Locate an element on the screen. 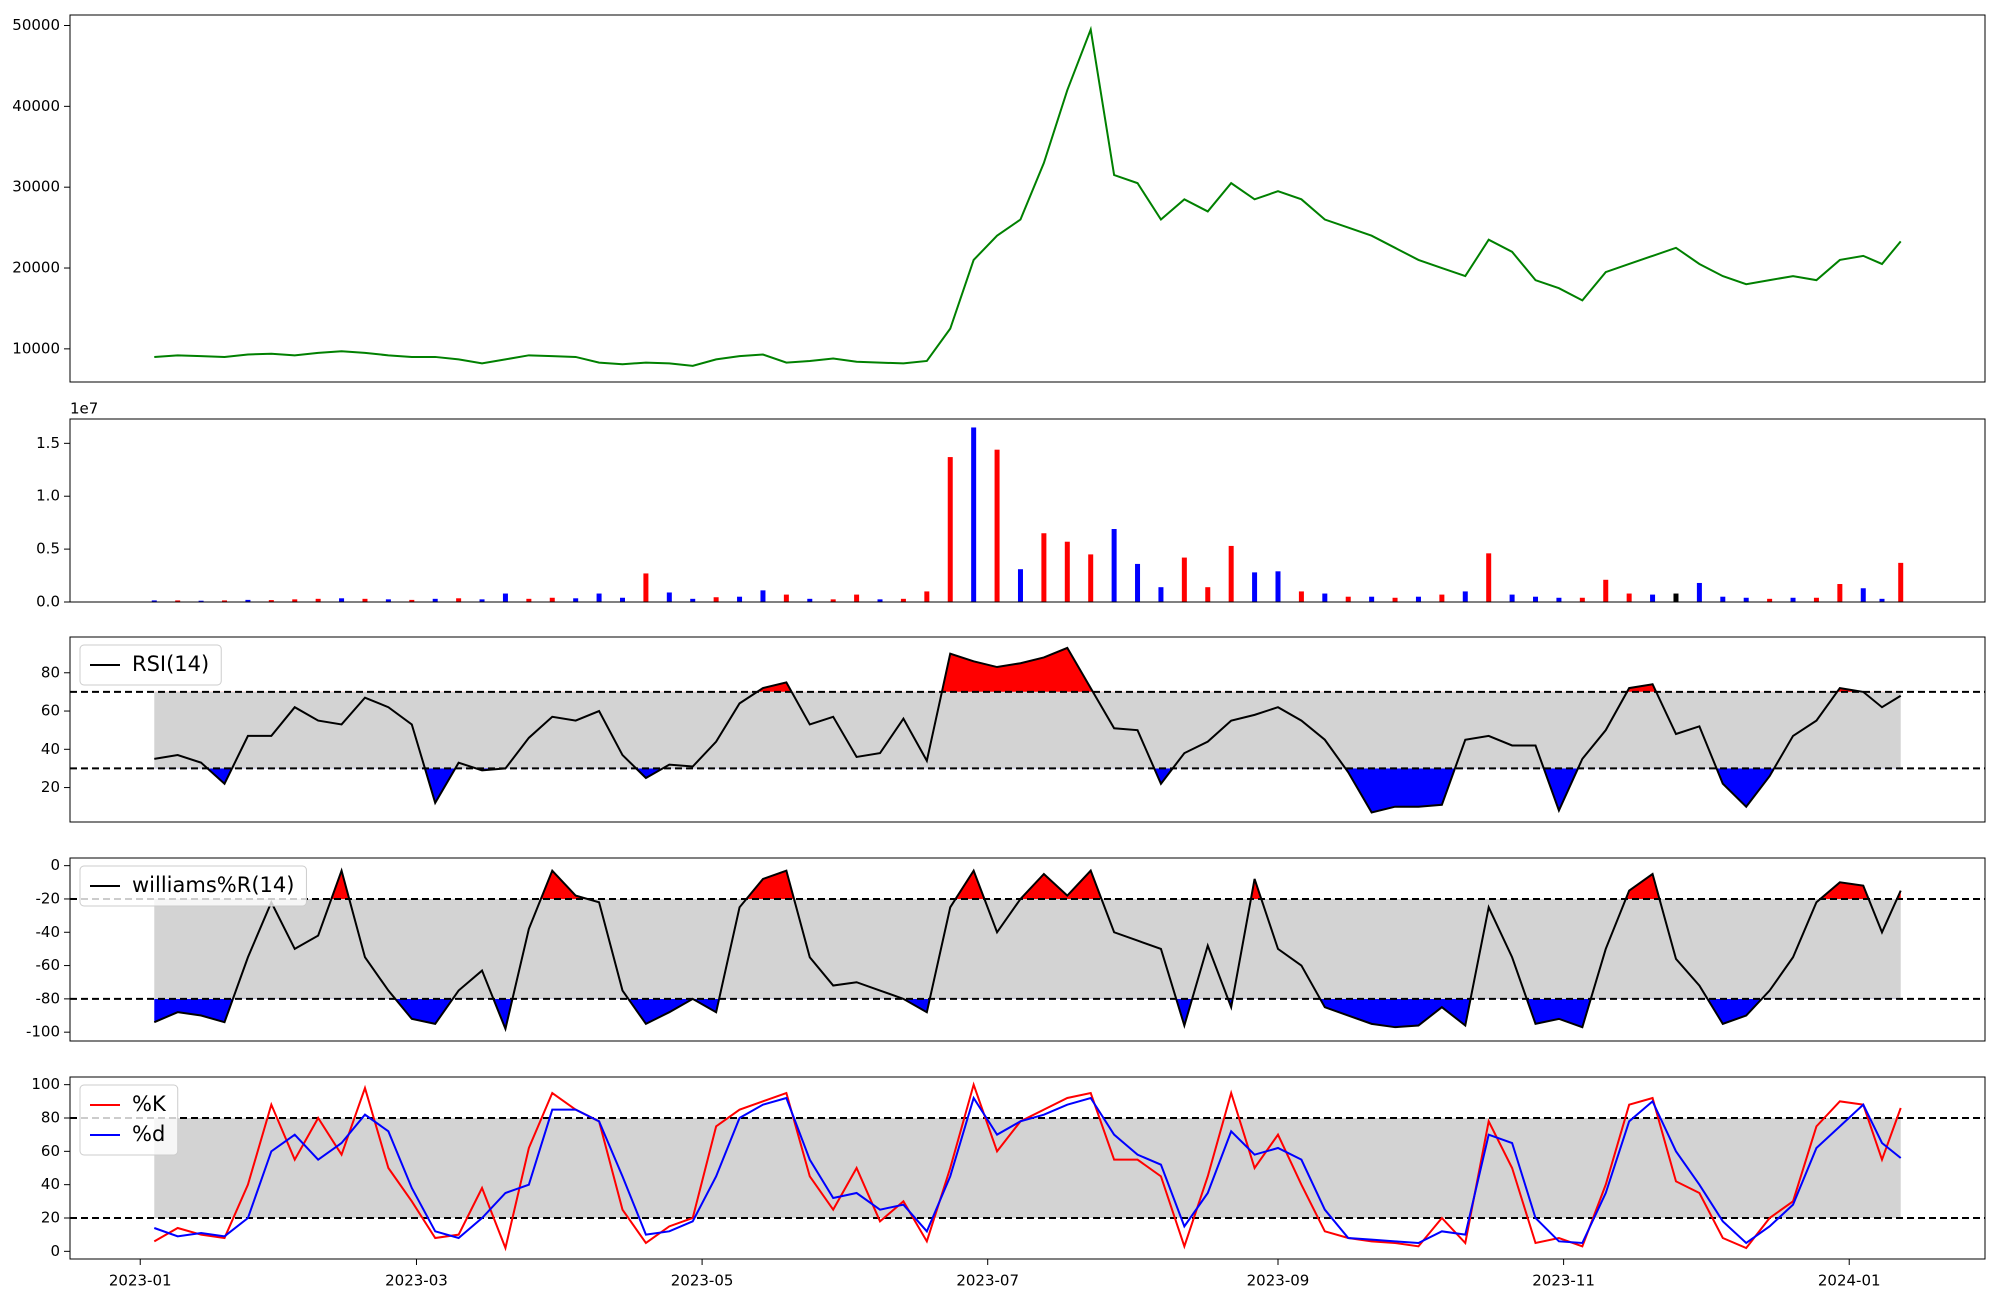  y-tick-label: -60 is located at coordinates (48, 965).